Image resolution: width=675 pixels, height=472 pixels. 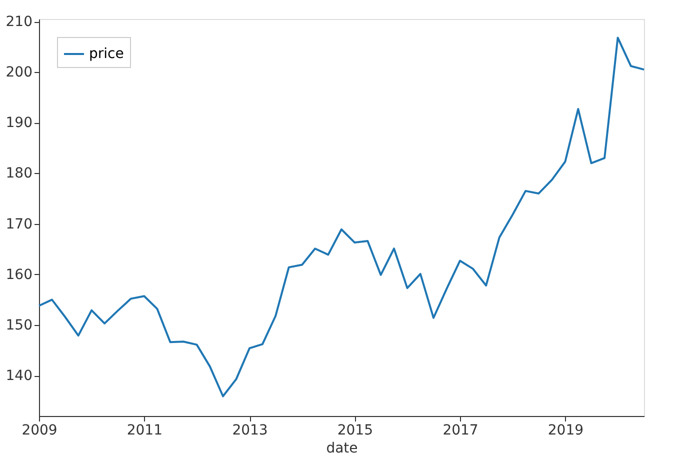 I want to click on y-tick-label: 160, so click(x=19, y=274).